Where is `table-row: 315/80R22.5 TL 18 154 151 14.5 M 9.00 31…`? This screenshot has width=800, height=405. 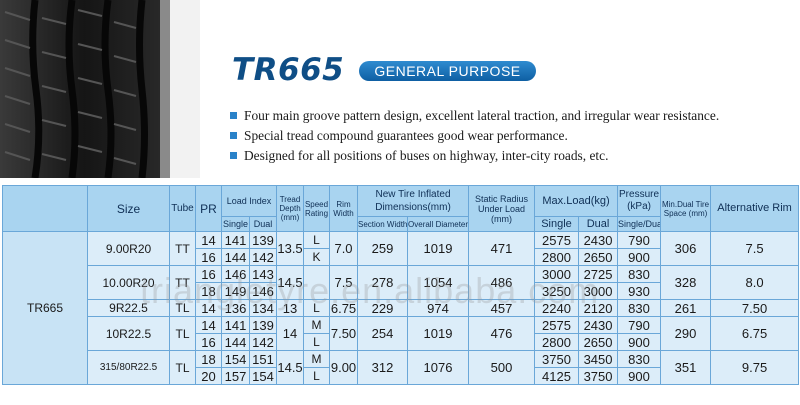 table-row: 315/80R22.5 TL 18 154 151 14.5 M 9.00 31… is located at coordinates (401, 367).